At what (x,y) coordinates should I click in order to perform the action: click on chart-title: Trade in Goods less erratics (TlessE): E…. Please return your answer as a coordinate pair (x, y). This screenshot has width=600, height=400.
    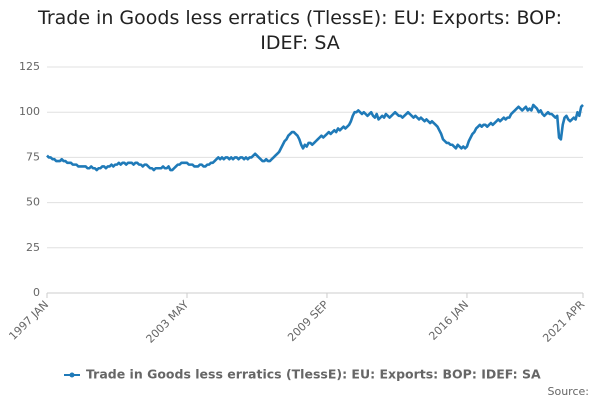
    Looking at the image, I should click on (300, 30).